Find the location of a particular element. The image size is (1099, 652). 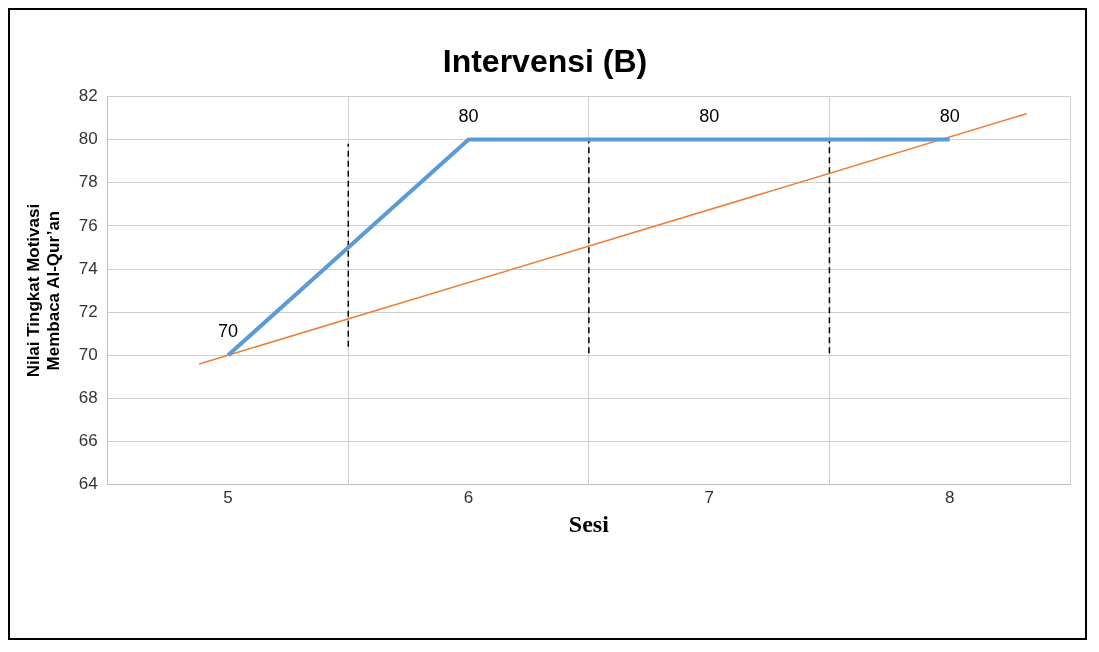

x-tick-label: 8 is located at coordinates (949, 497).